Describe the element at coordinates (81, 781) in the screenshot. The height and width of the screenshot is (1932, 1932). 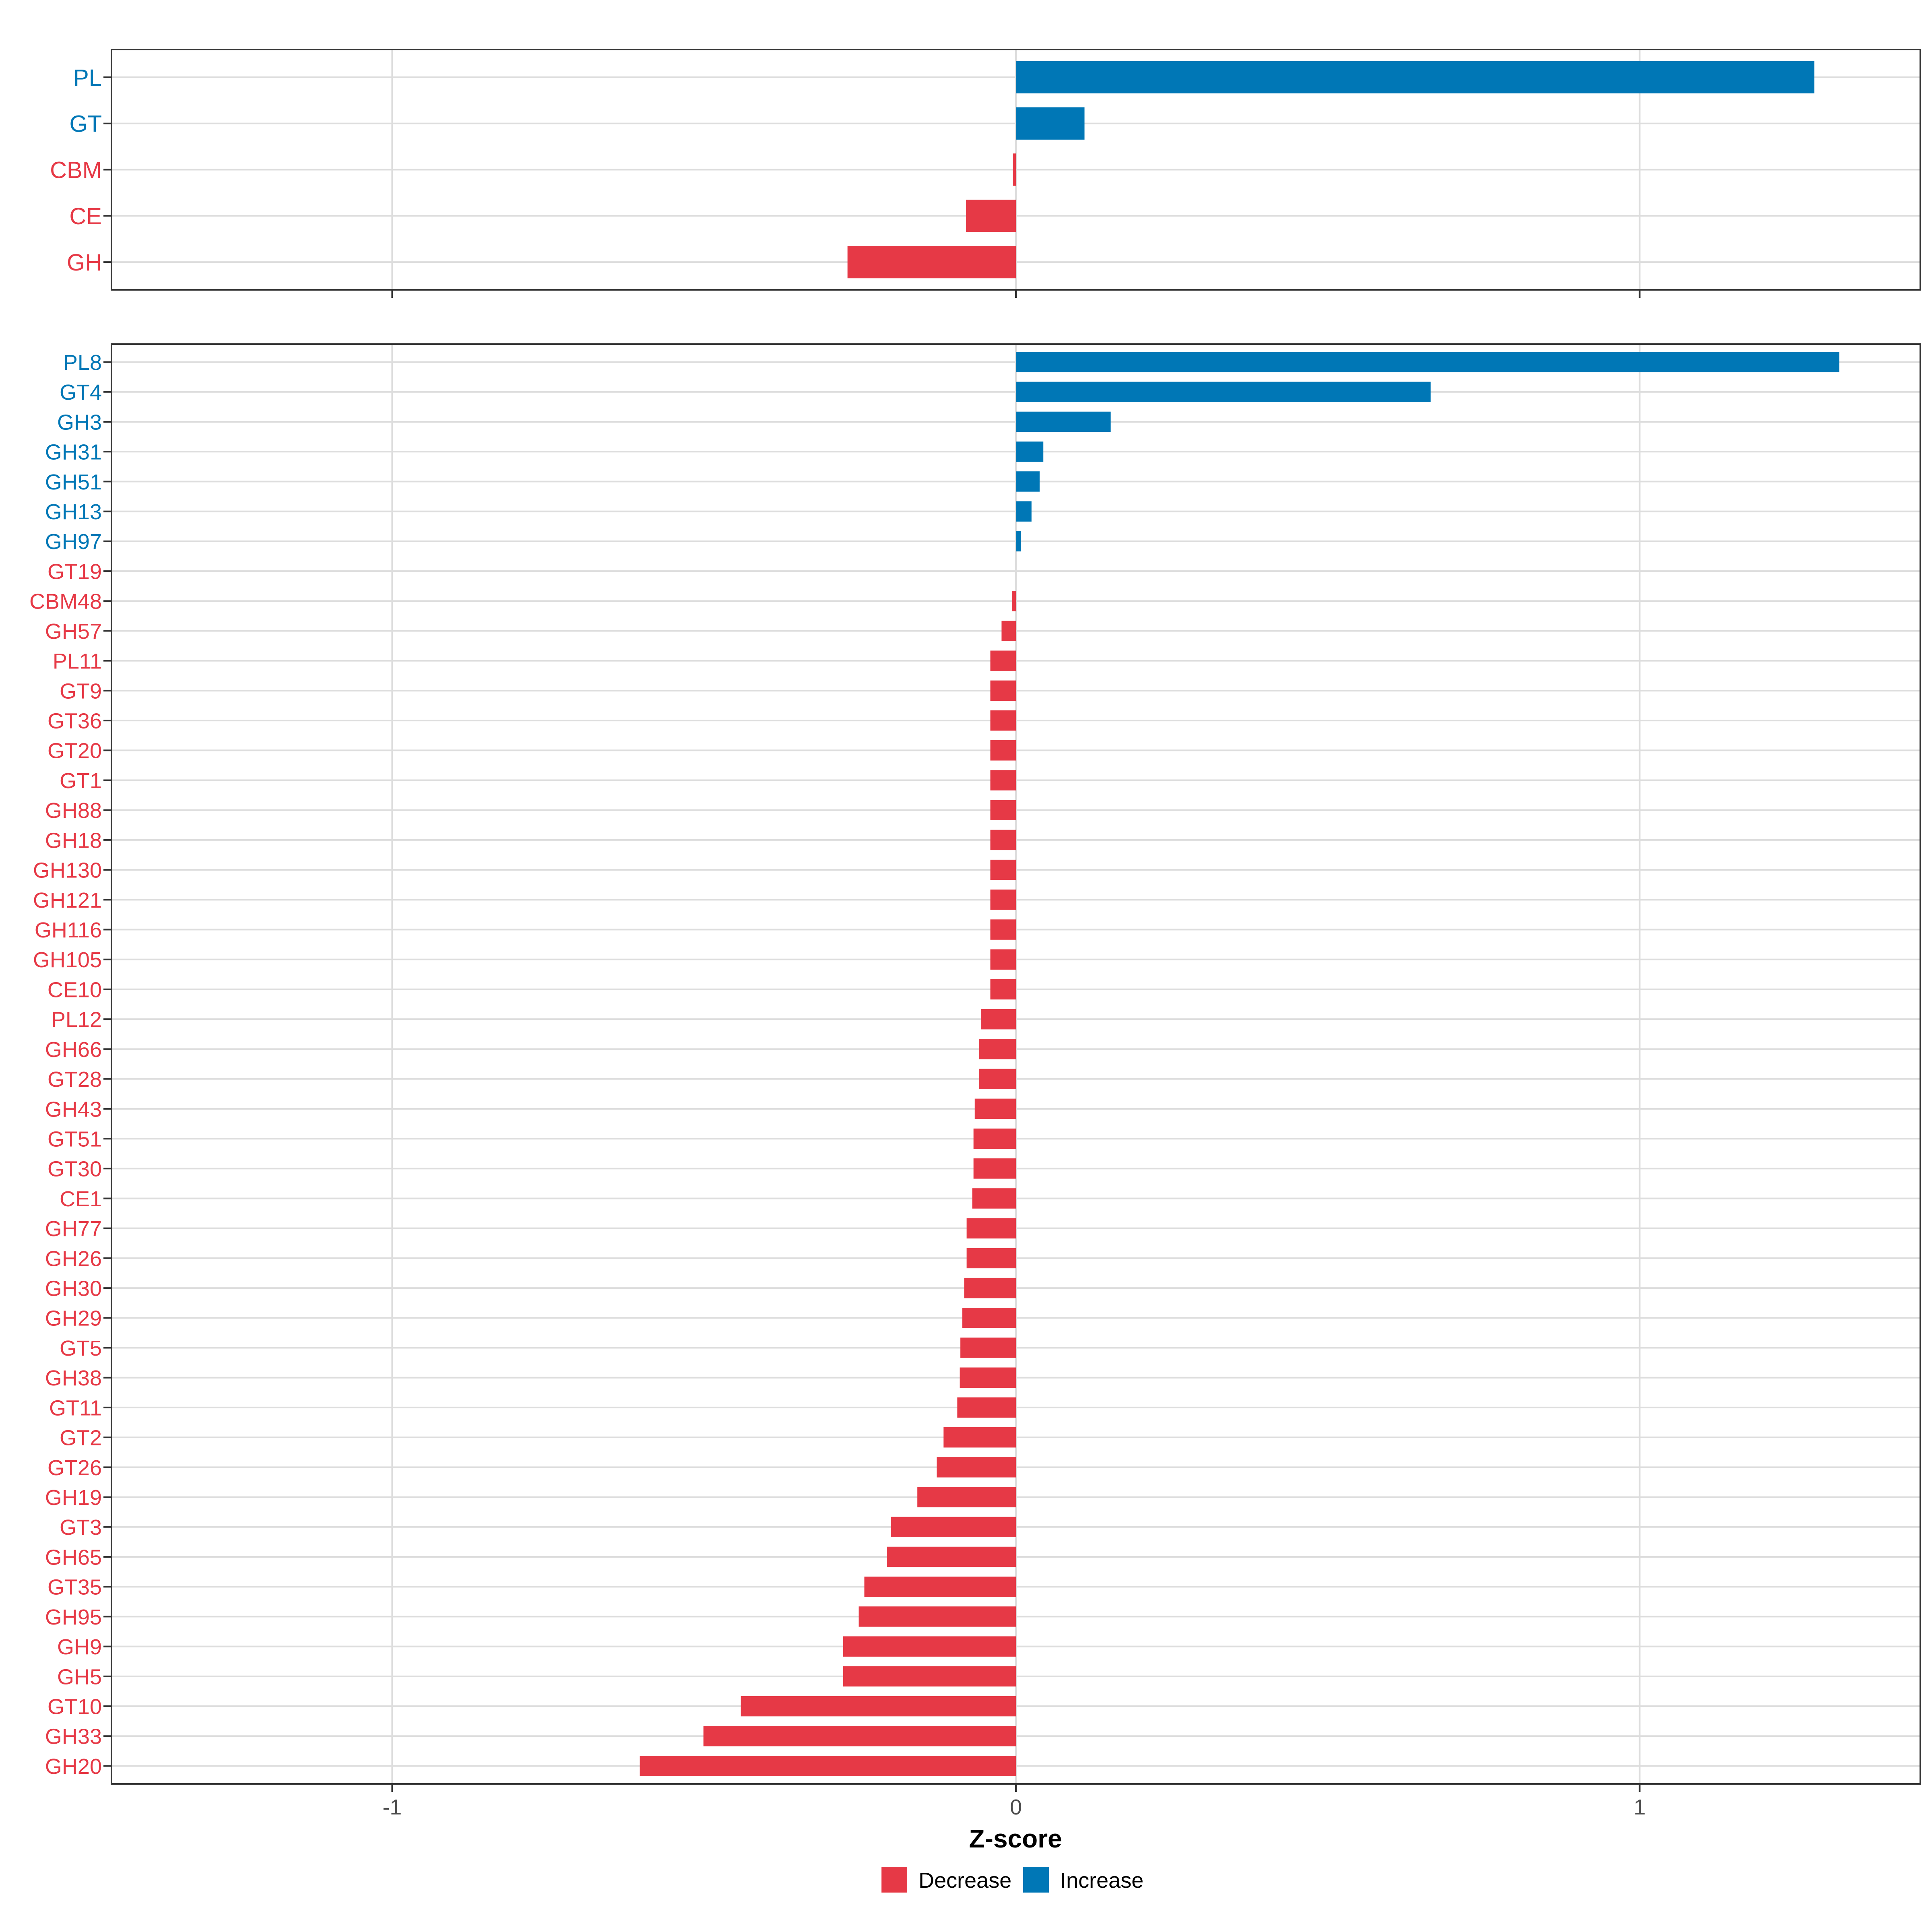
I see `y-tick-label: GT1` at that location.